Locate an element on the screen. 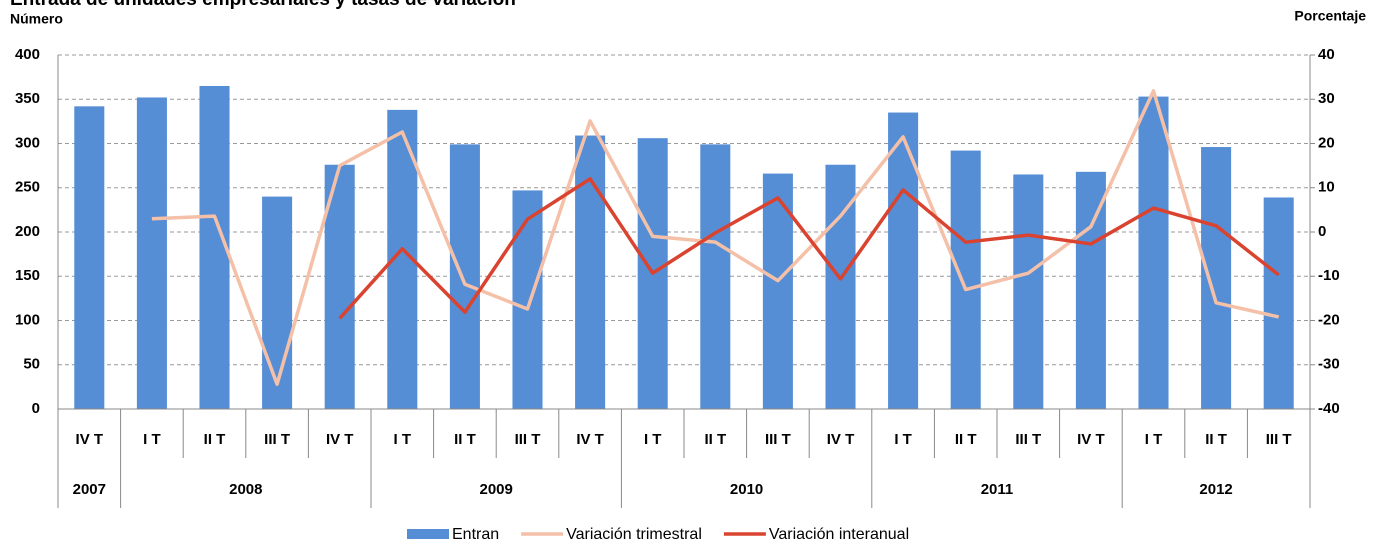 This screenshot has height=548, width=1376. y-tick-label: 400 is located at coordinates (27, 54).